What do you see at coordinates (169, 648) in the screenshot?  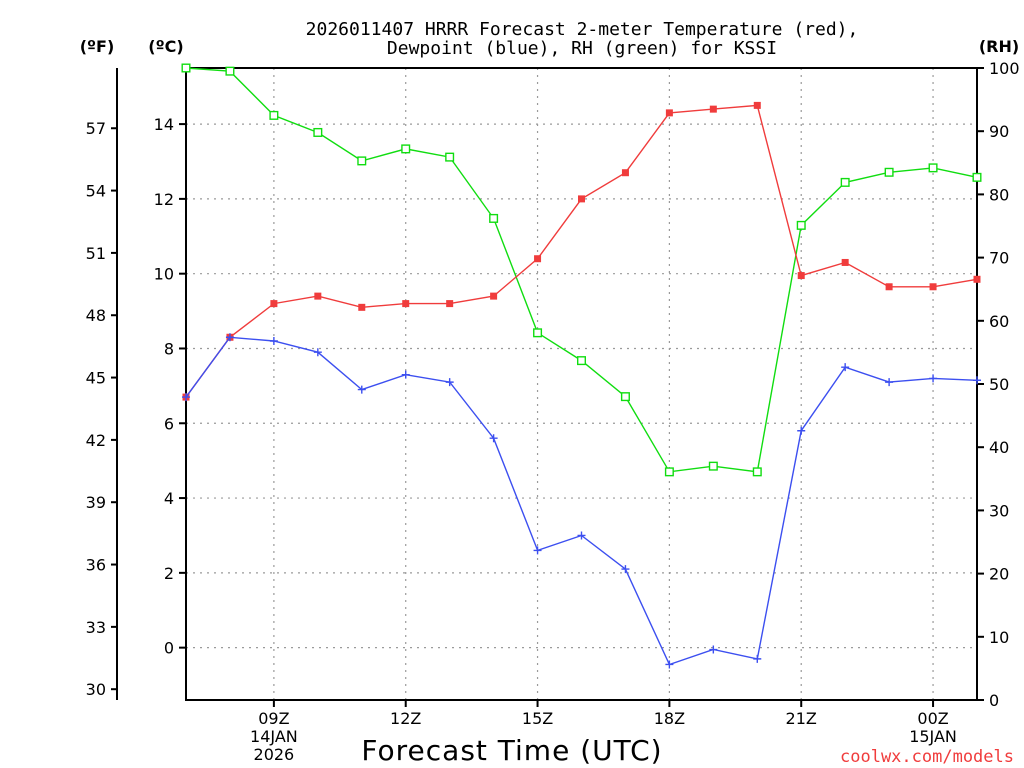 I see `c-tick-label: 0` at bounding box center [169, 648].